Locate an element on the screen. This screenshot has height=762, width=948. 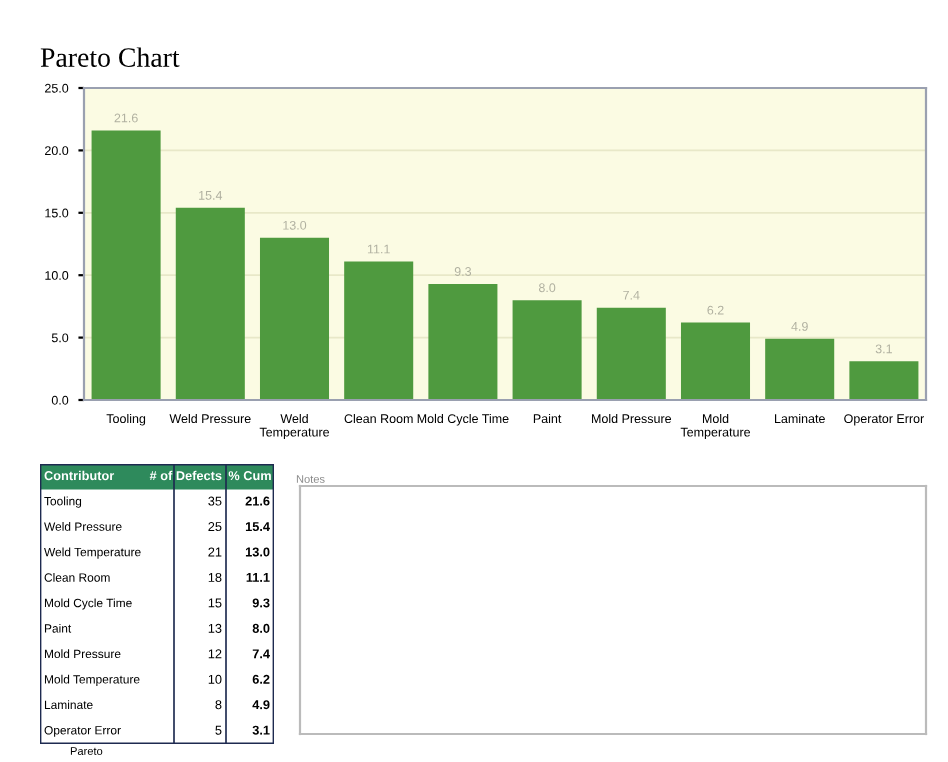
chart-title: Pareto Chart is located at coordinates (110, 57).